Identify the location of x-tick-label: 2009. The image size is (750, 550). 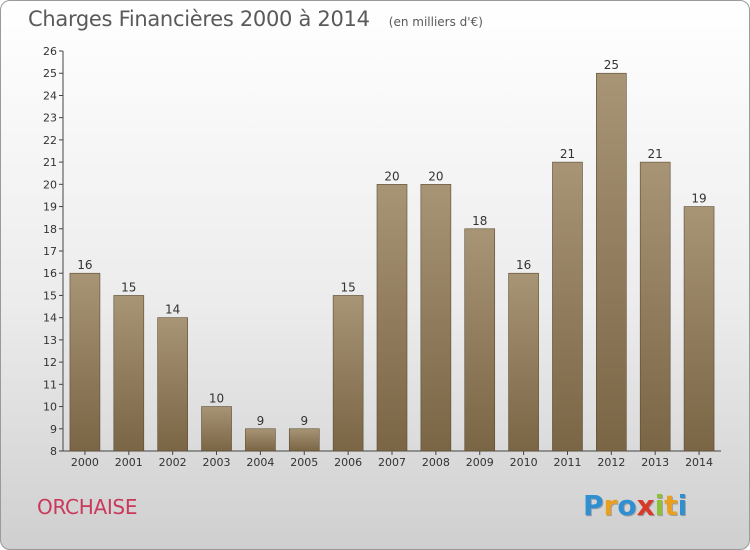
(480, 462).